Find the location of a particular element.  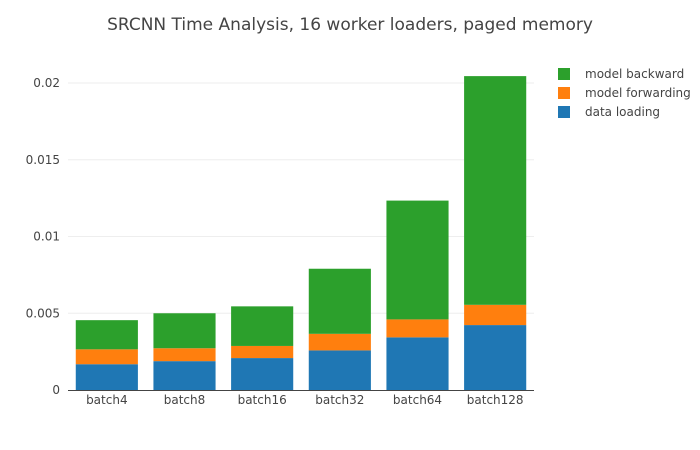

bar-model-forwarding-batch16 is located at coordinates (262, 352).